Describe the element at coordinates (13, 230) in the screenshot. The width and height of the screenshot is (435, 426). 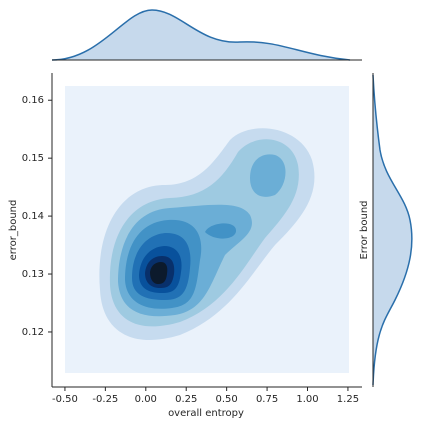
I see `y-axis-label: error_bound` at that location.